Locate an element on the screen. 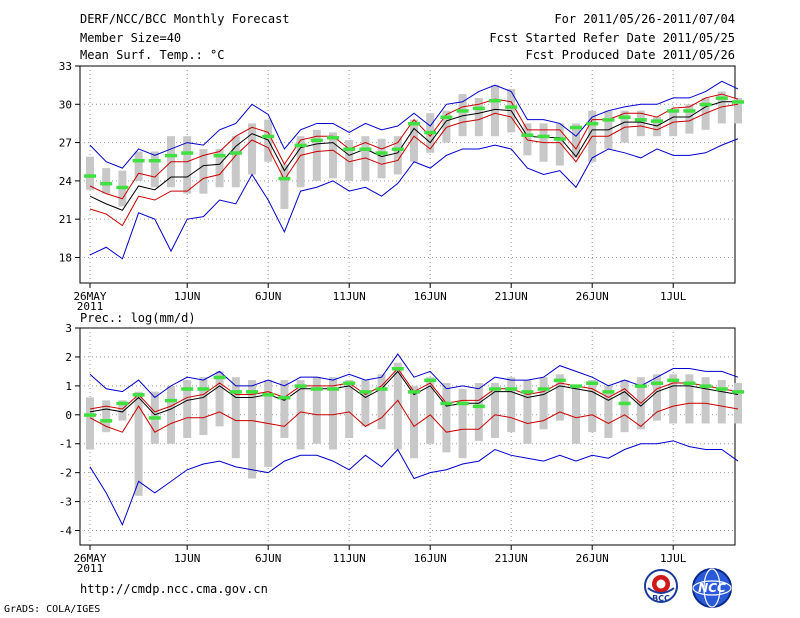 This screenshot has height=618, width=800. member-lower-line is located at coordinates (414, 416).